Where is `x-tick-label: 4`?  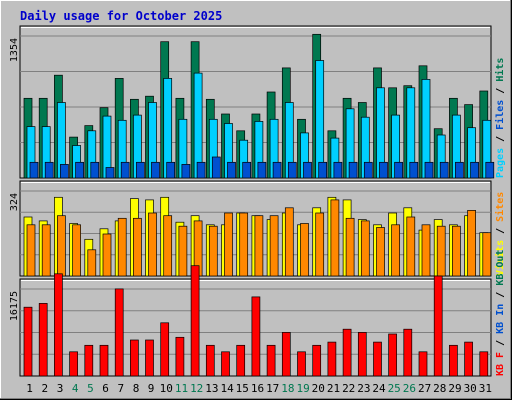 x-tick-label: 4 is located at coordinates (75, 388).